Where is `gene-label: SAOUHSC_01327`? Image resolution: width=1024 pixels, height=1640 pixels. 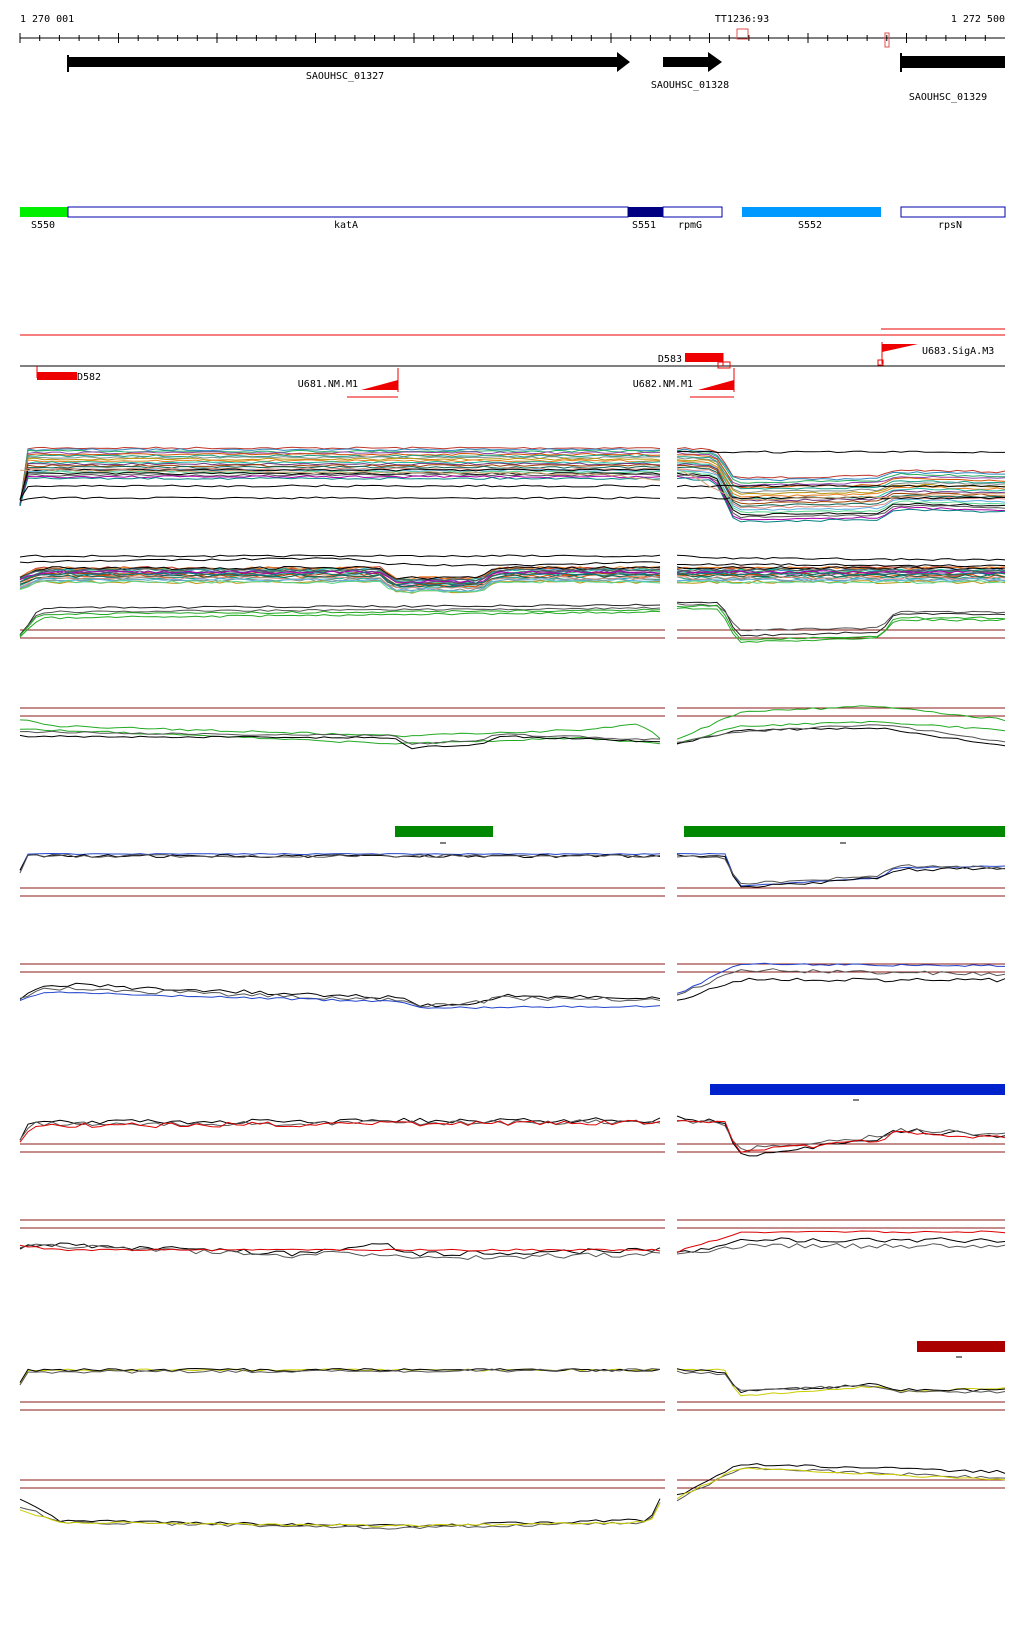 gene-label: SAOUHSC_01327 is located at coordinates (345, 76).